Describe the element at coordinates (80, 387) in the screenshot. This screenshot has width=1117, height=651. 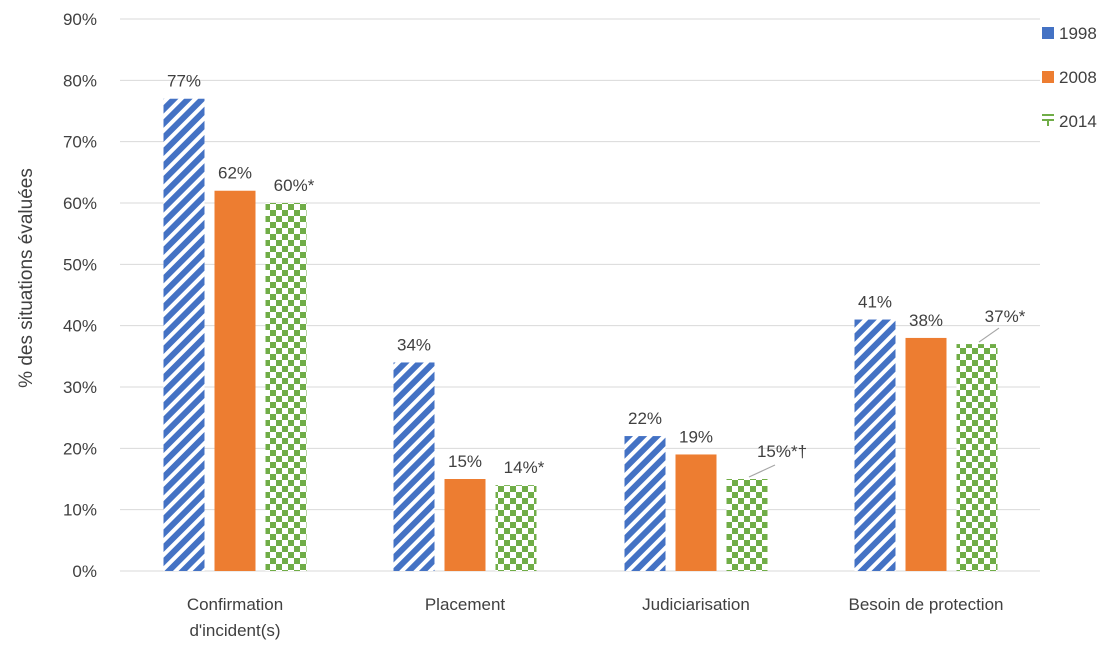
I see `y-tick-label: 30%` at that location.